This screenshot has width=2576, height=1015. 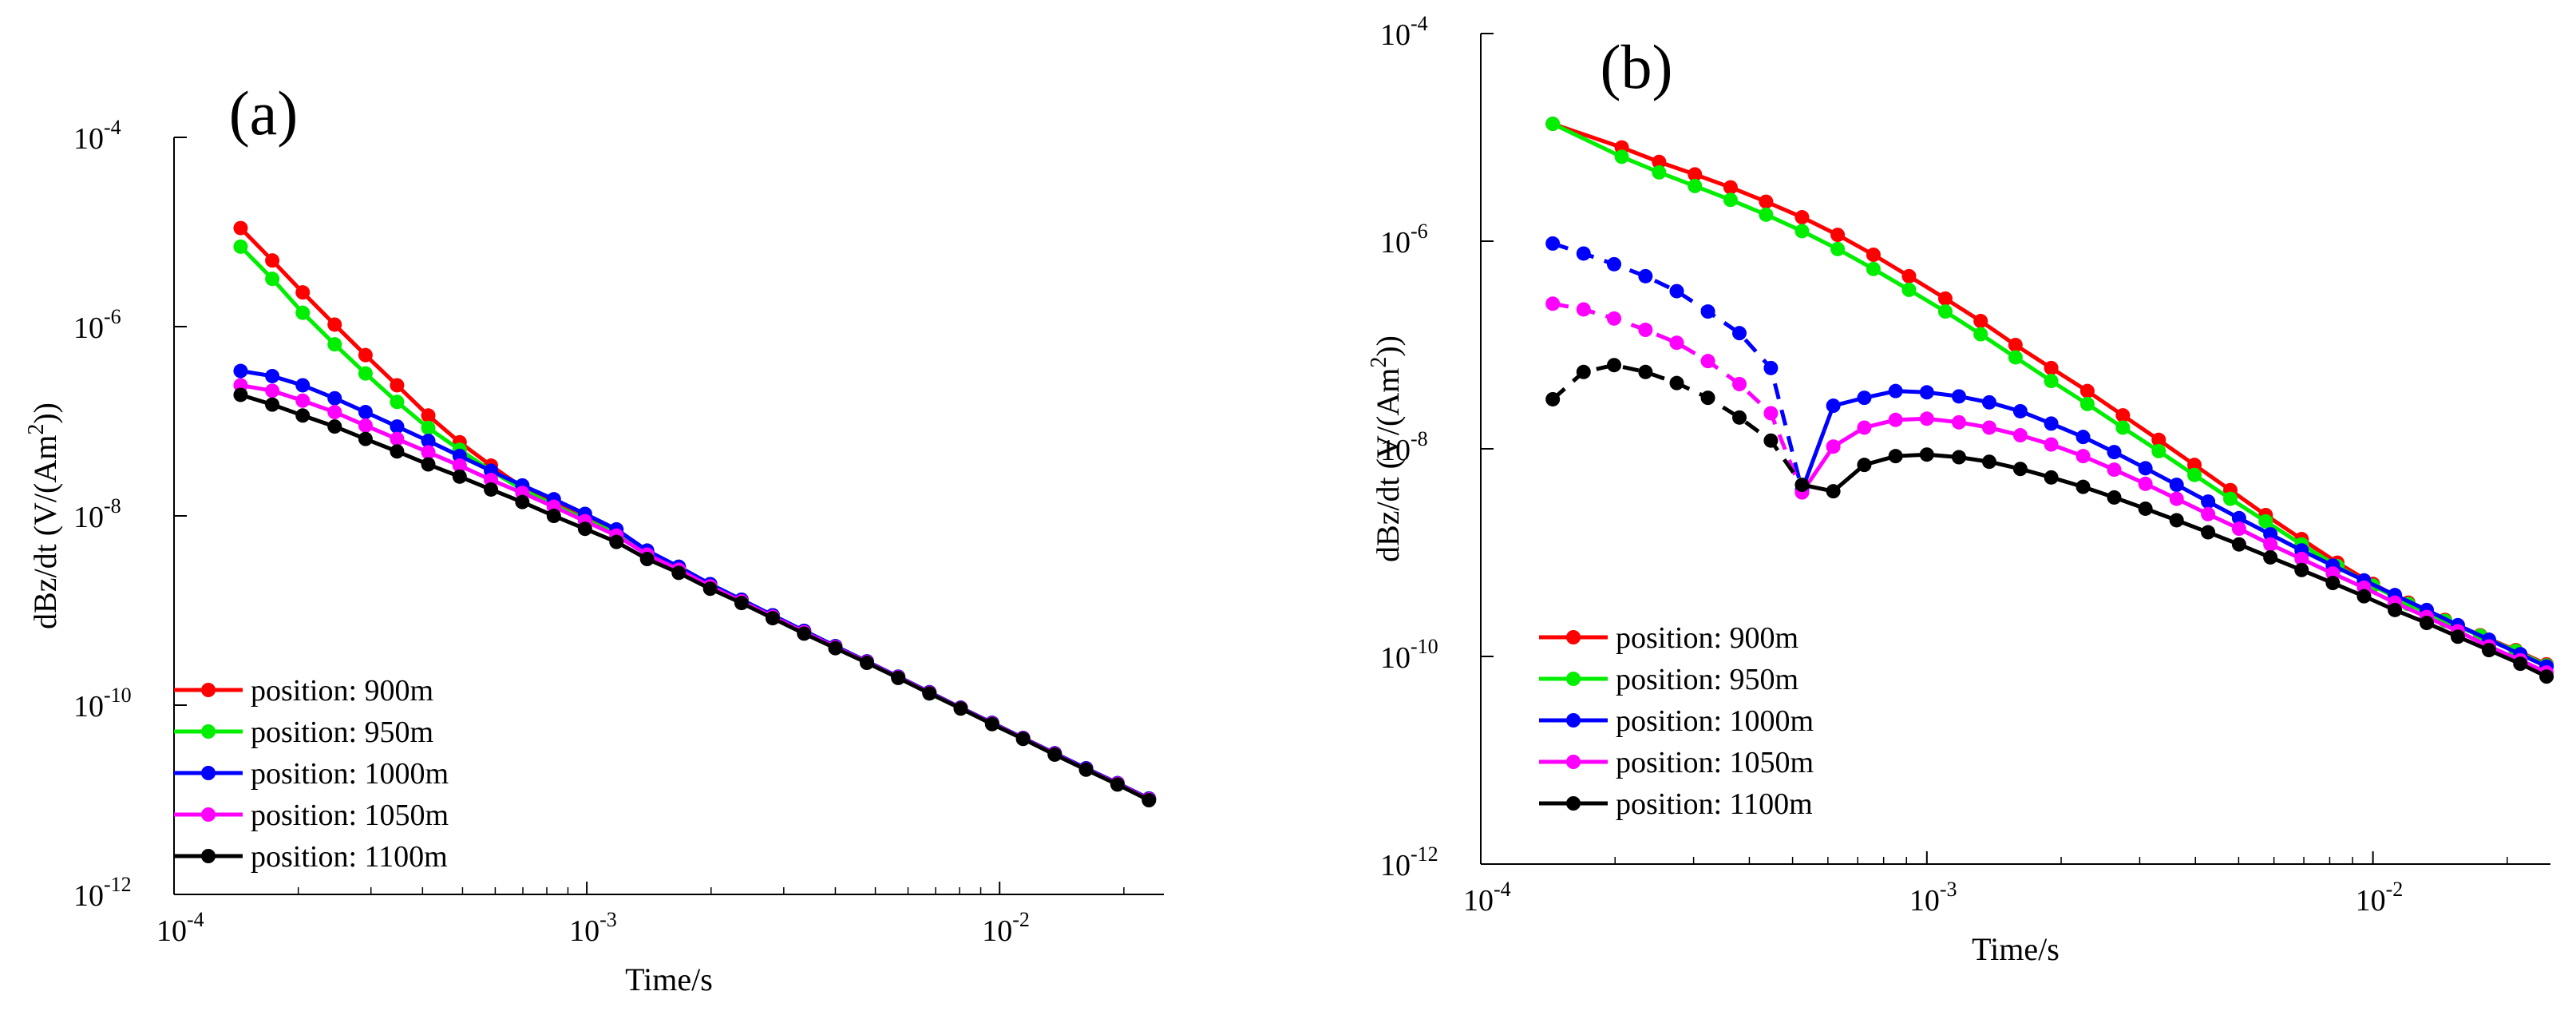 I want to click on legend-label: position: 950m, so click(x=1707, y=679).